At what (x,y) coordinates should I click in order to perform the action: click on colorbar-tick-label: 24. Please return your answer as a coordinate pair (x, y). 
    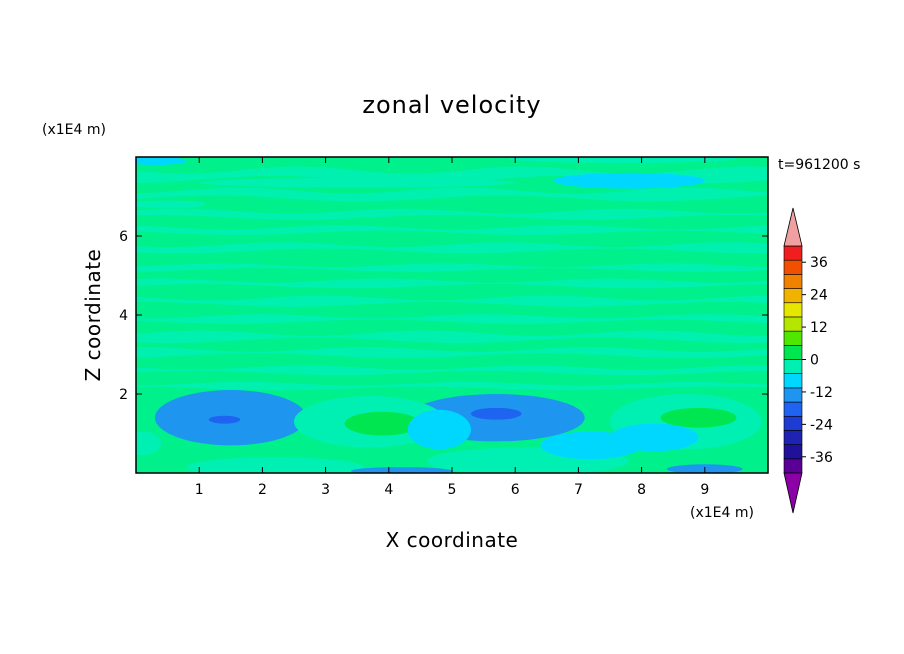
    Looking at the image, I should click on (819, 296).